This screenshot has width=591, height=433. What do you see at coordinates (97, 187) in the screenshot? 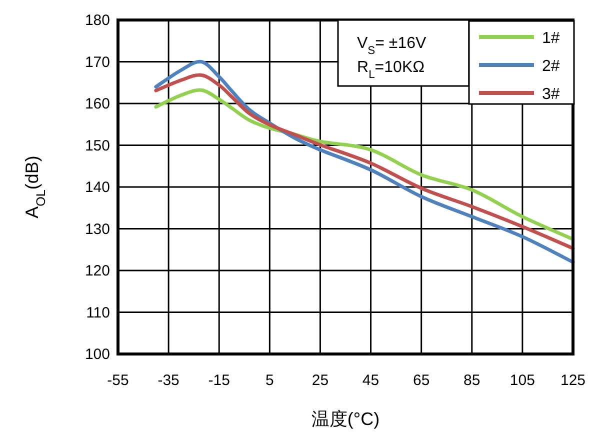
I see `y-tick-label: 140` at bounding box center [97, 187].